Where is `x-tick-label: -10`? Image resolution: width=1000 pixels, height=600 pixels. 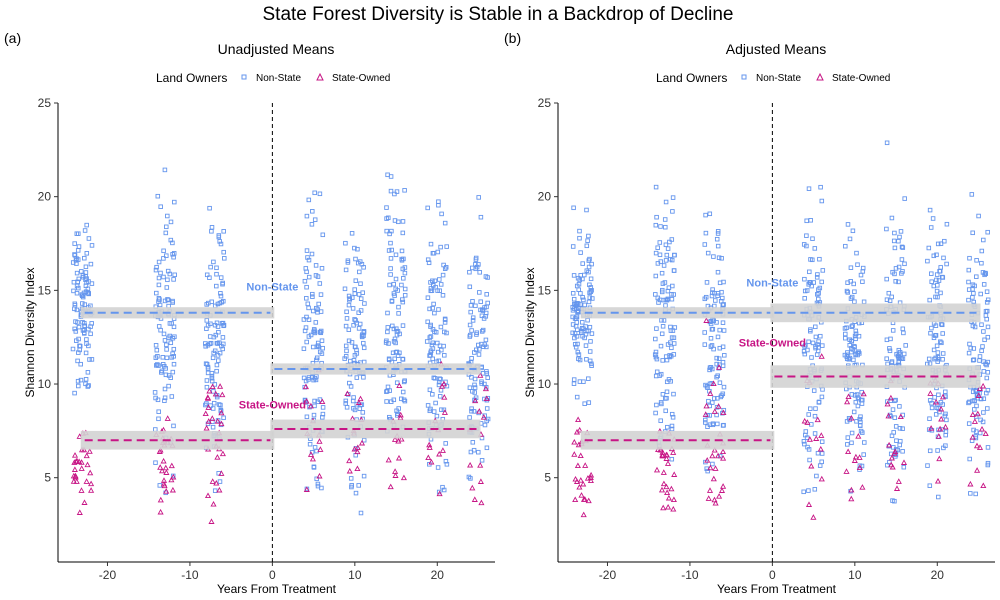 x-tick-label: -10 is located at coordinates (190, 575).